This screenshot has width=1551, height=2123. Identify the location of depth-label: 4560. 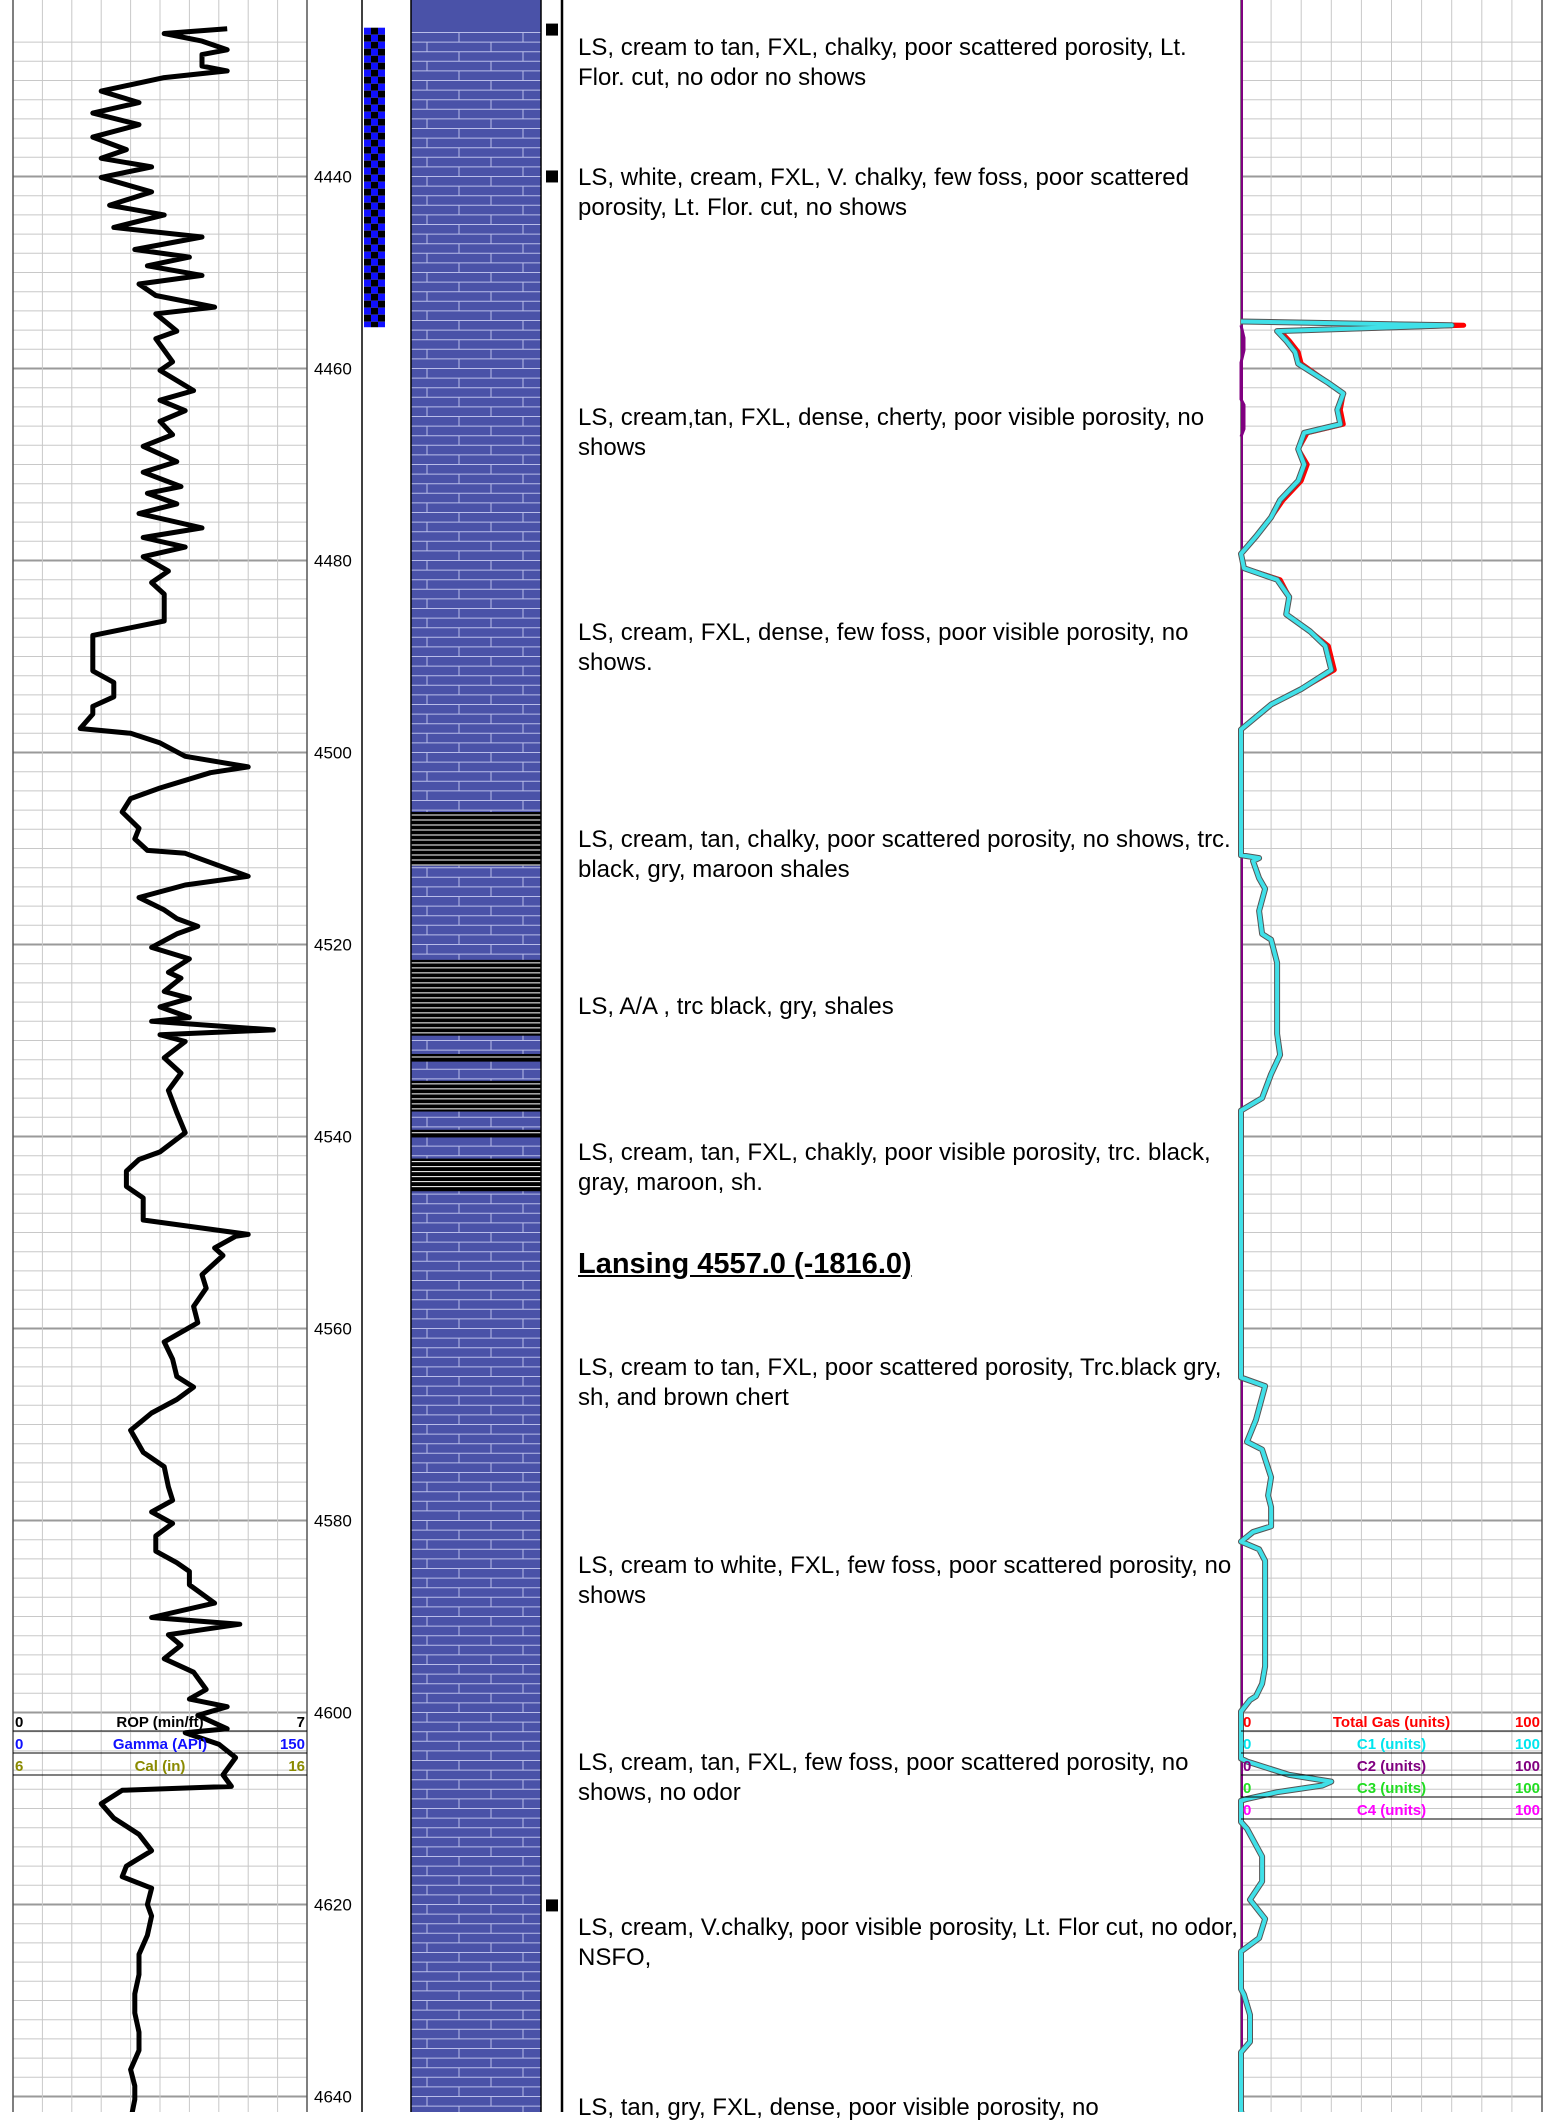
(333, 1329).